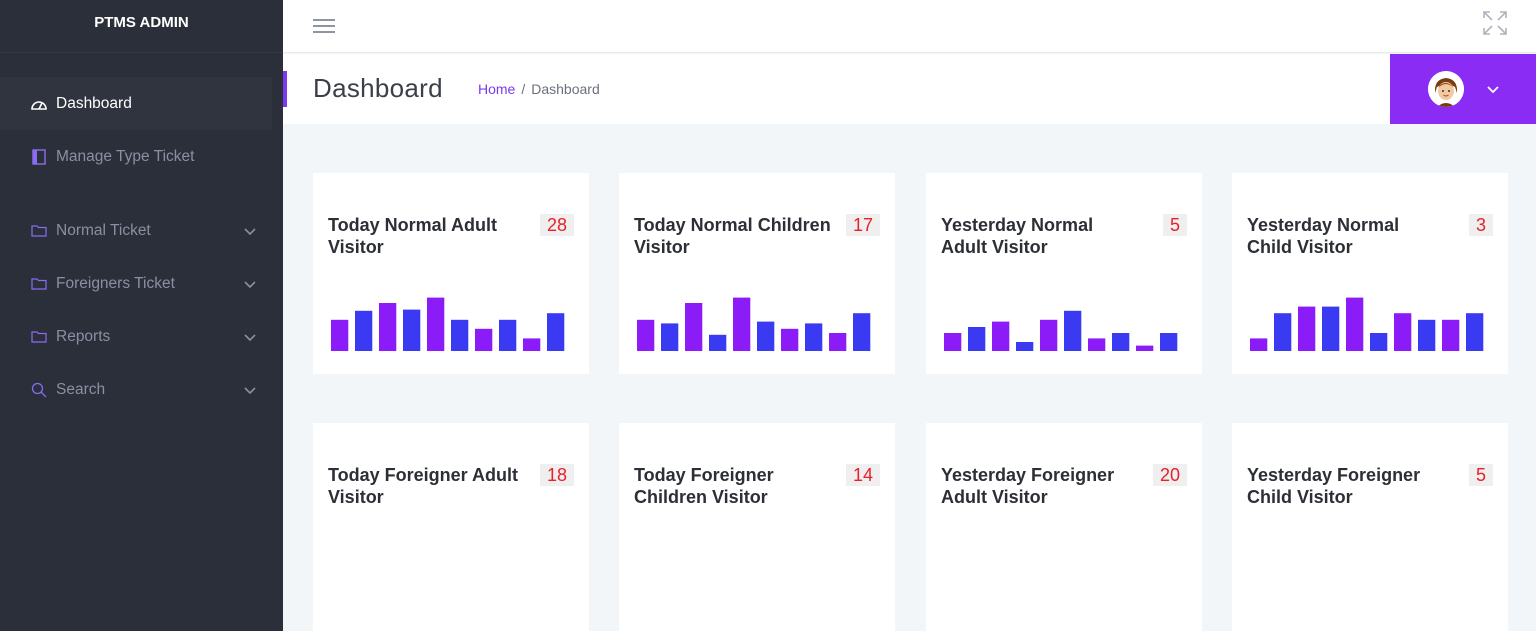 This screenshot has height=631, width=1536. What do you see at coordinates (1064, 273) in the screenshot?
I see `stat-card: Yesterday Normal Adult Visitor 5` at bounding box center [1064, 273].